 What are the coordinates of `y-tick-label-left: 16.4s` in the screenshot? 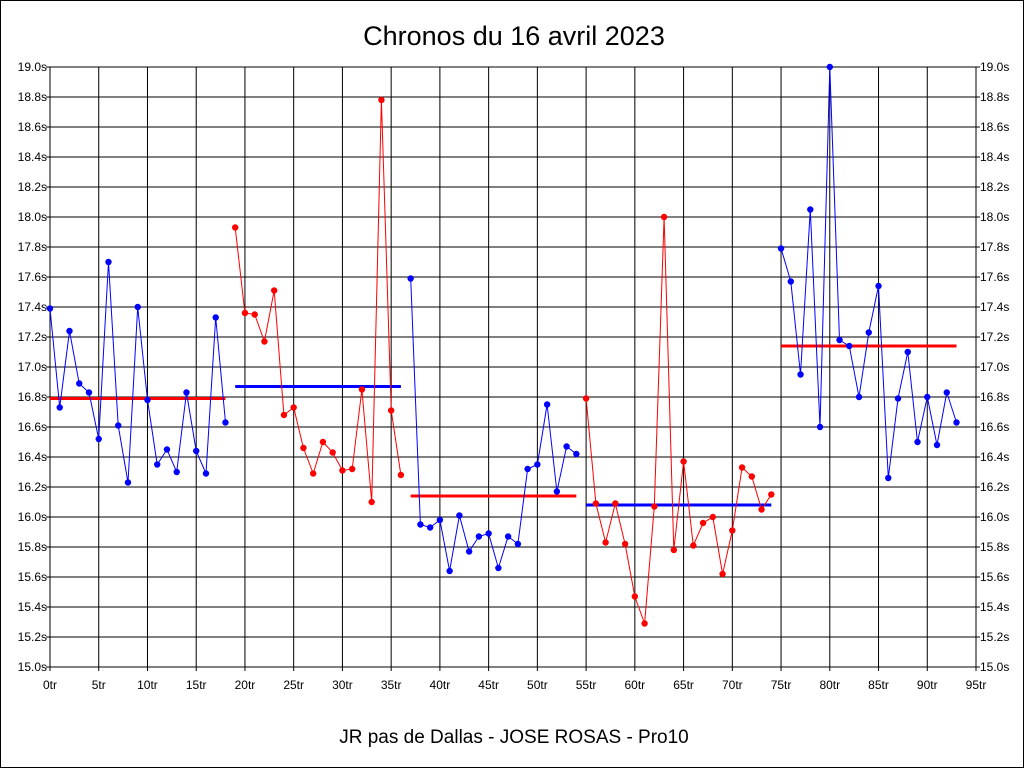 It's located at (32, 457).